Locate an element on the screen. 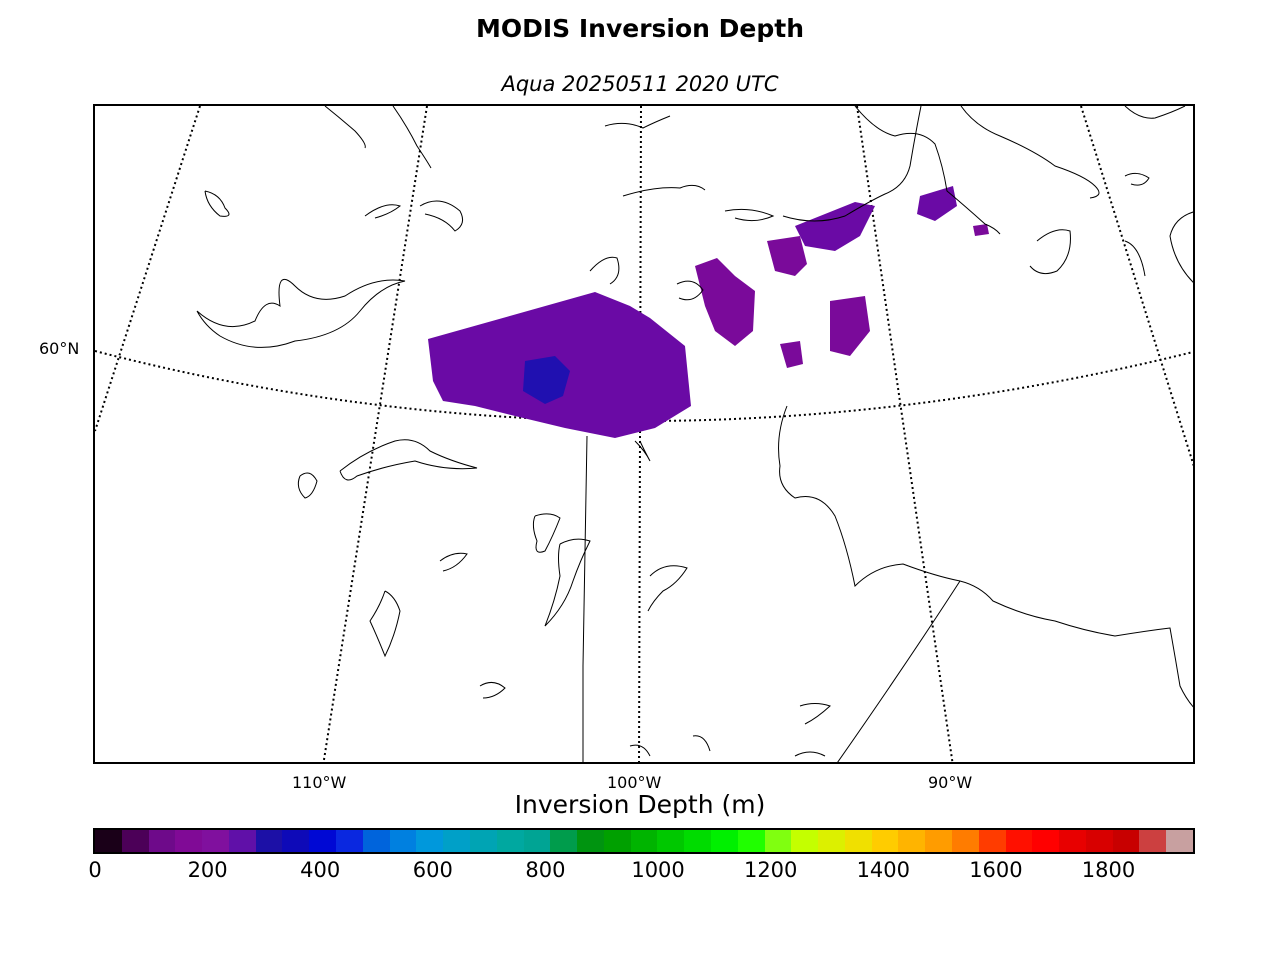  colorbar-tick-label: 1800 is located at coordinates (1108, 870).